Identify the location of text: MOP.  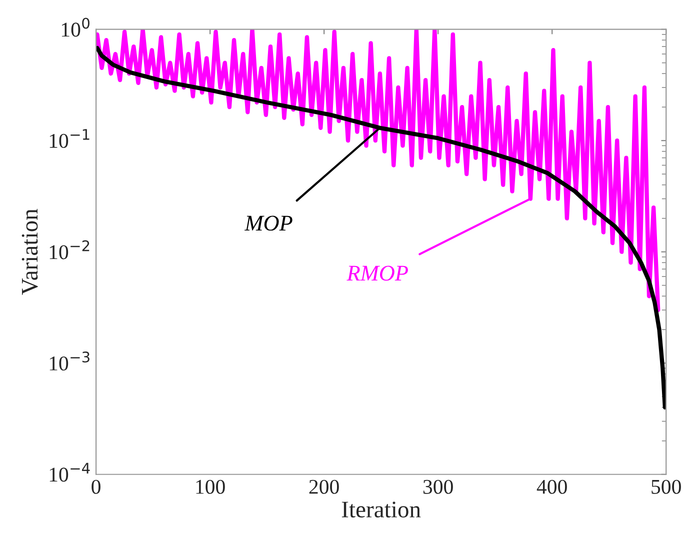
(268, 223).